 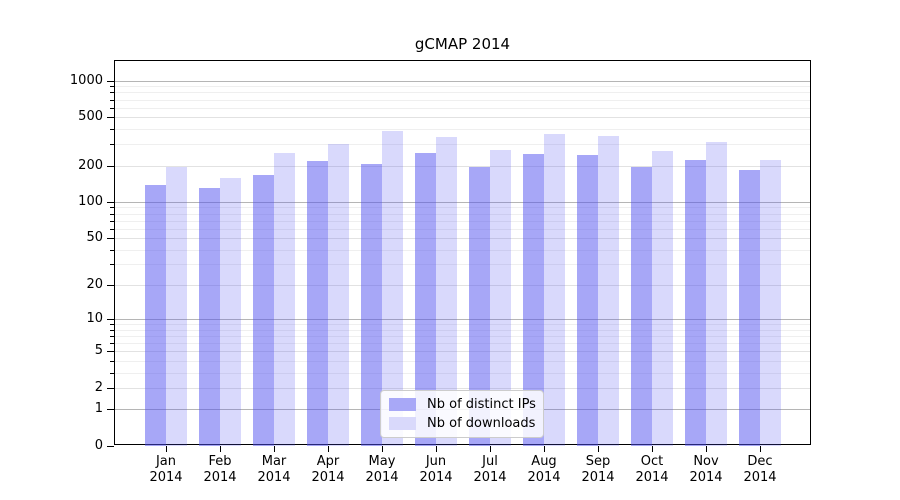 What do you see at coordinates (479, 306) in the screenshot?
I see `bar-jul-ips` at bounding box center [479, 306].